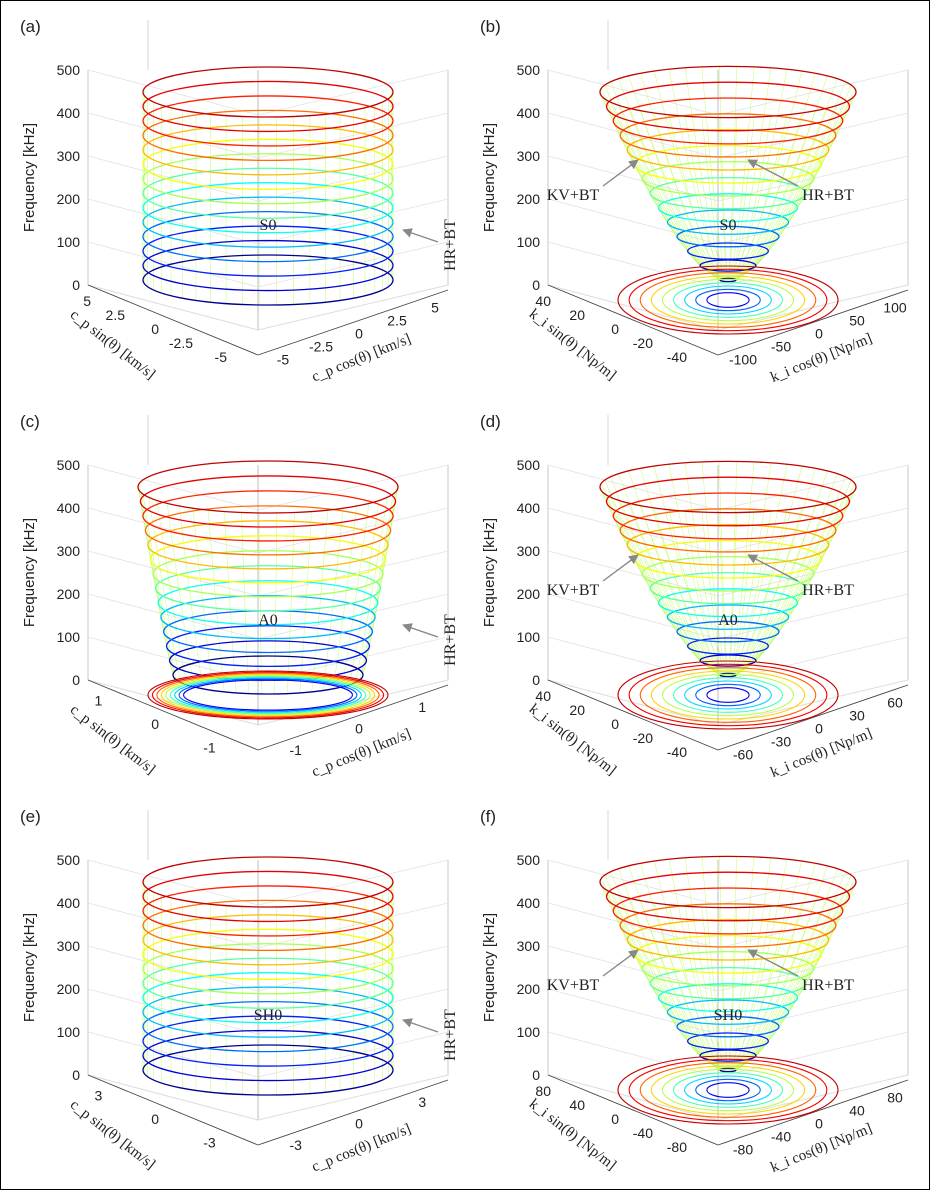 This screenshot has height=1190, width=930. I want to click on y-tick-label: 40, so click(577, 1105).